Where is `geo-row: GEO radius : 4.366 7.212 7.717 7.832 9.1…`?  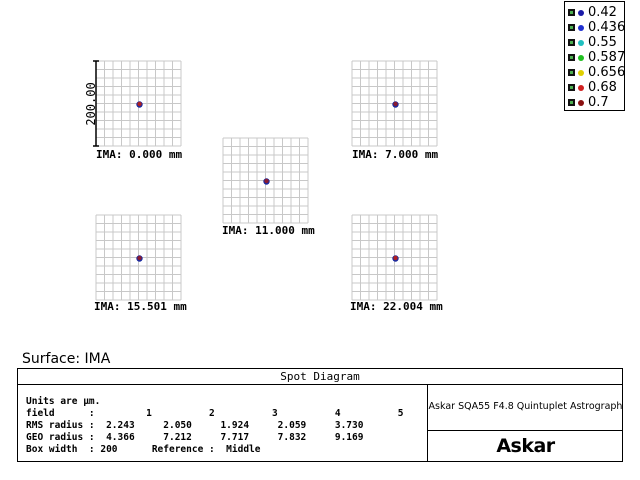 geo-row: GEO radius : 4.366 7.212 7.717 7.832 9.1… is located at coordinates (195, 437).